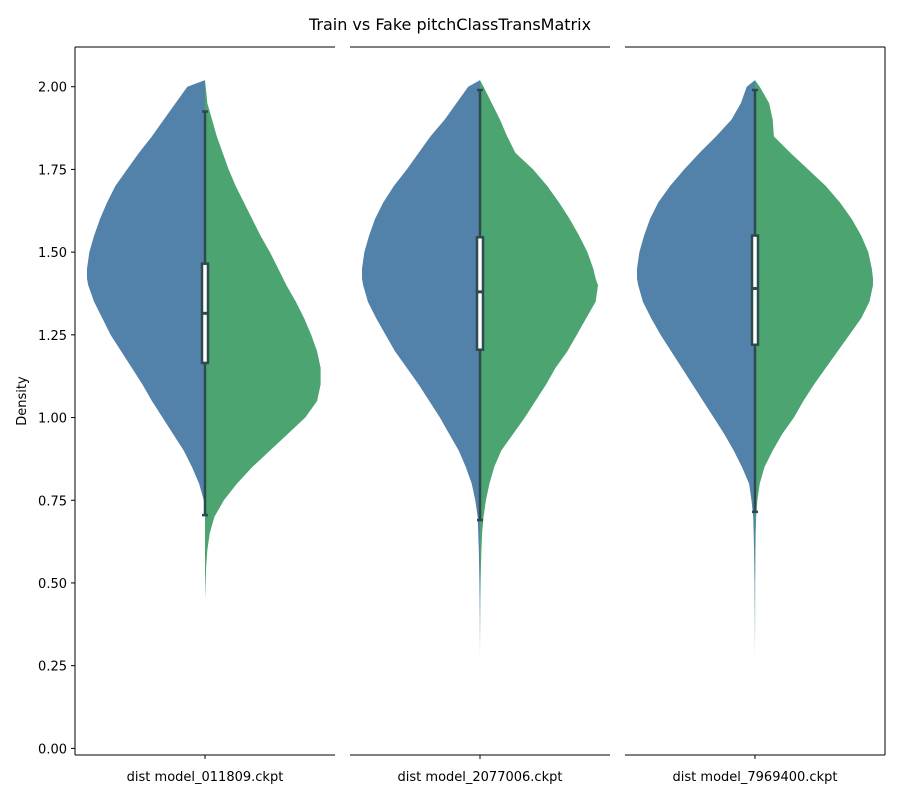 The width and height of the screenshot is (900, 800). What do you see at coordinates (52, 170) in the screenshot?
I see `y-tick-label: 1.75` at bounding box center [52, 170].